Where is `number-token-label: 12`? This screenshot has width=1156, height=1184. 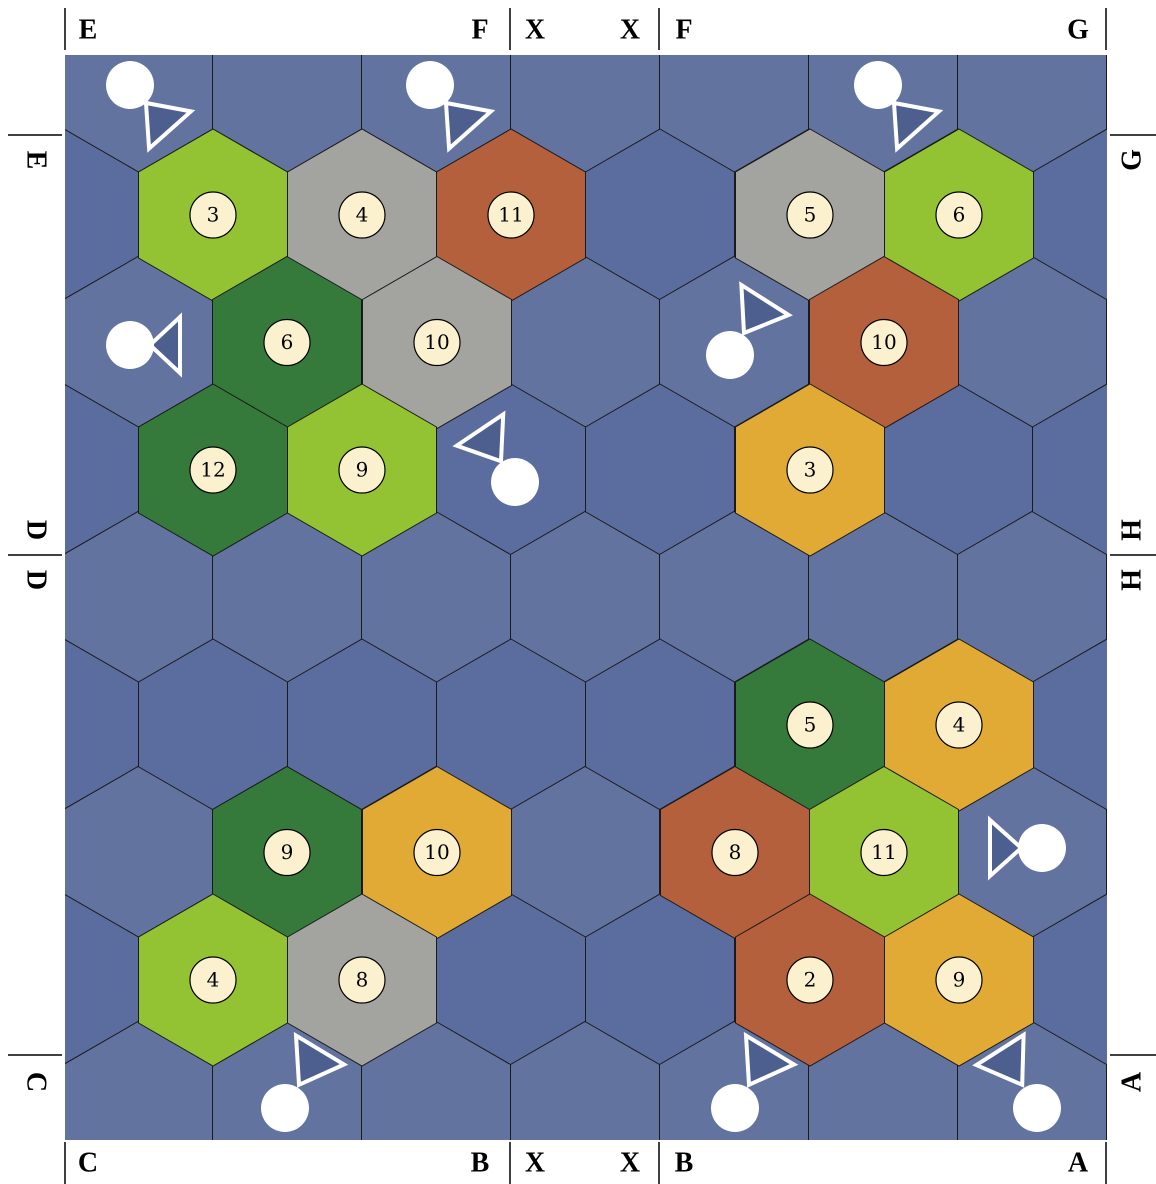 number-token-label: 12 is located at coordinates (212, 470).